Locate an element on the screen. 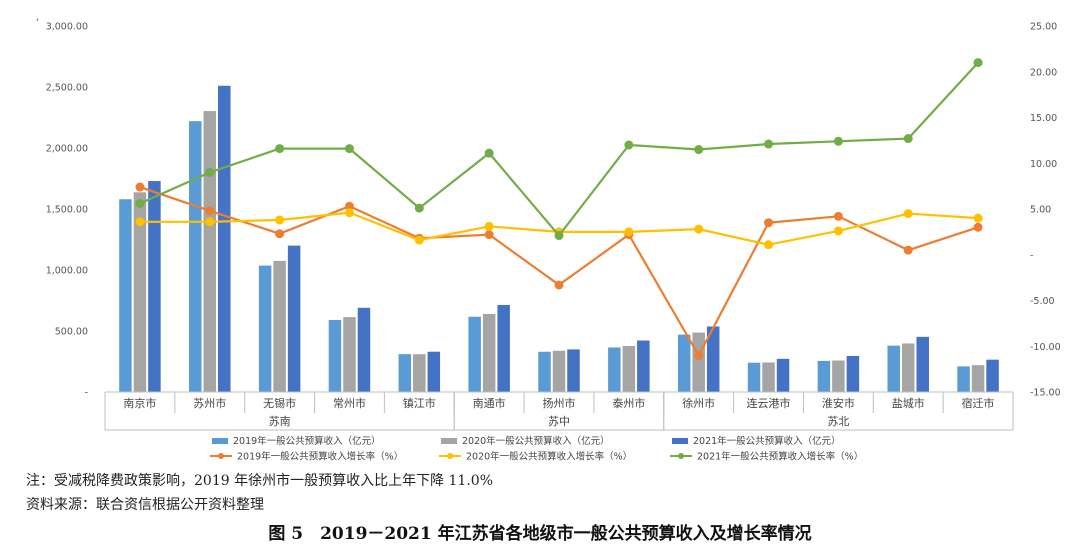 This screenshot has height=555, width=1080. legend-entry: 2020年一般公共预算收入（亿元） is located at coordinates (536, 441).